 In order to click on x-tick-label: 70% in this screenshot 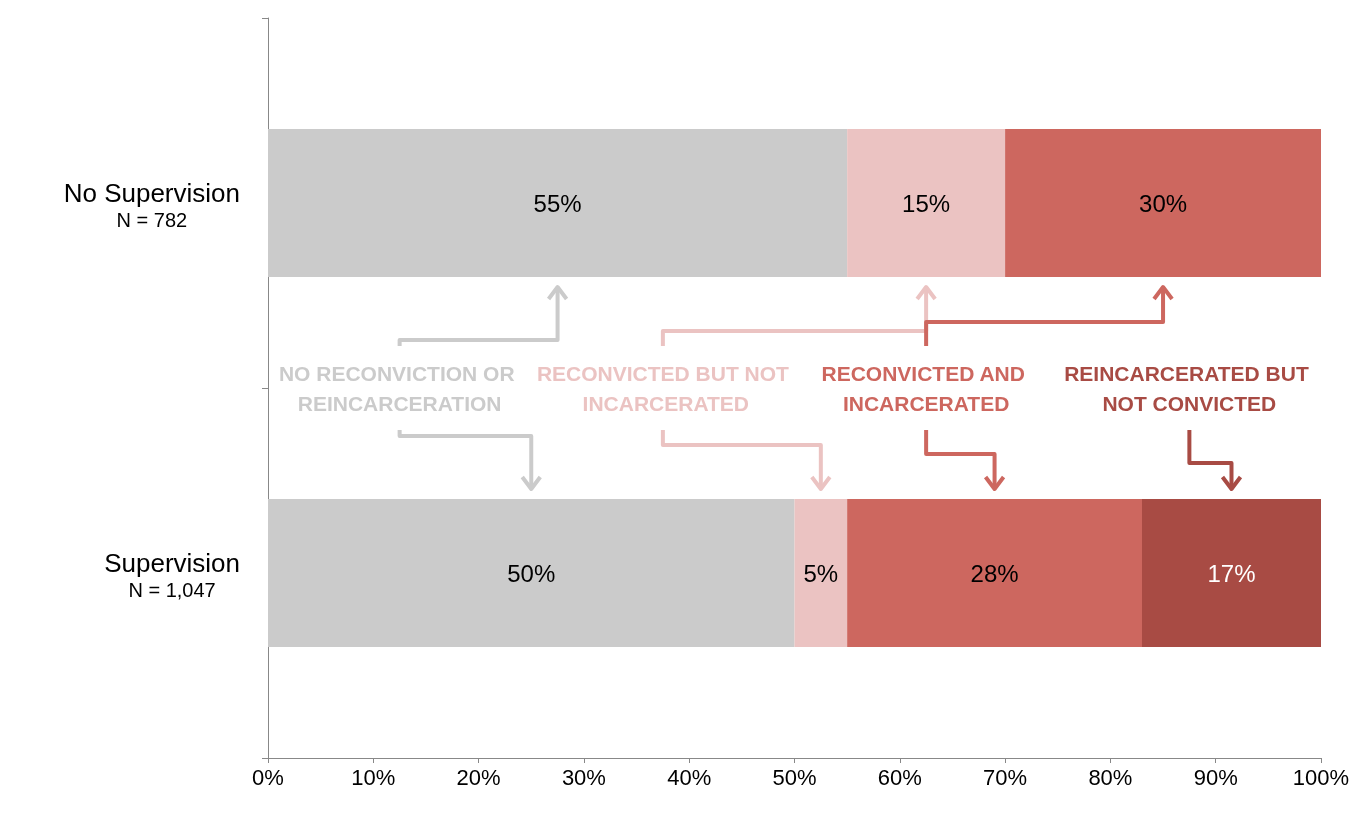, I will do `click(1005, 777)`.